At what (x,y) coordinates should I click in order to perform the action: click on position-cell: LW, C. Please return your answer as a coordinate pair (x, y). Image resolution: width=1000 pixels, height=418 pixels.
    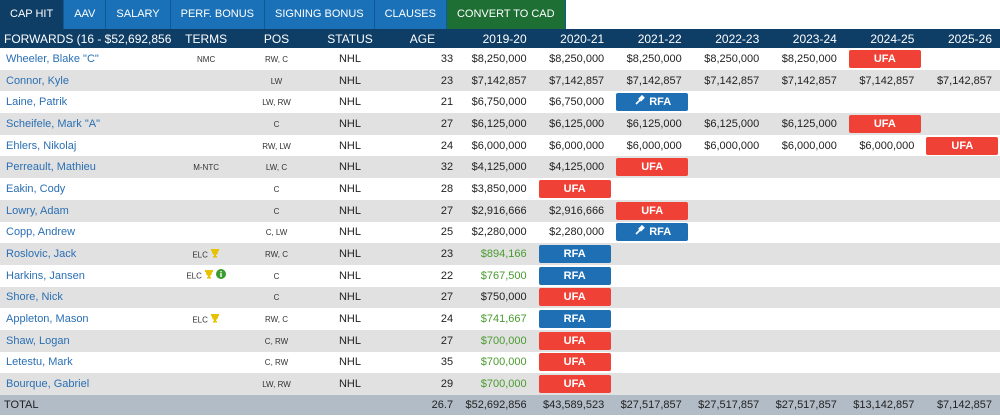
    Looking at the image, I should click on (276, 167).